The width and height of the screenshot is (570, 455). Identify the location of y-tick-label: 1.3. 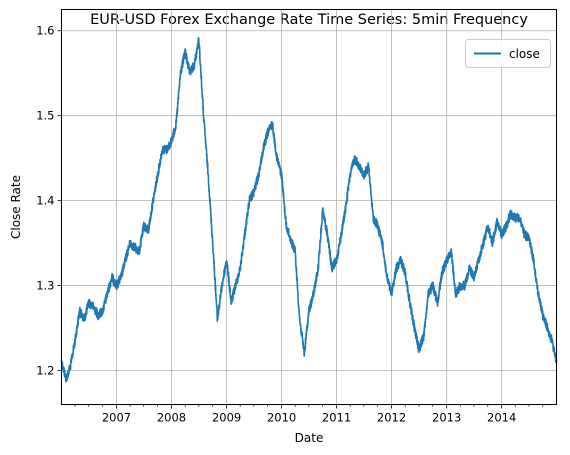
(45, 286).